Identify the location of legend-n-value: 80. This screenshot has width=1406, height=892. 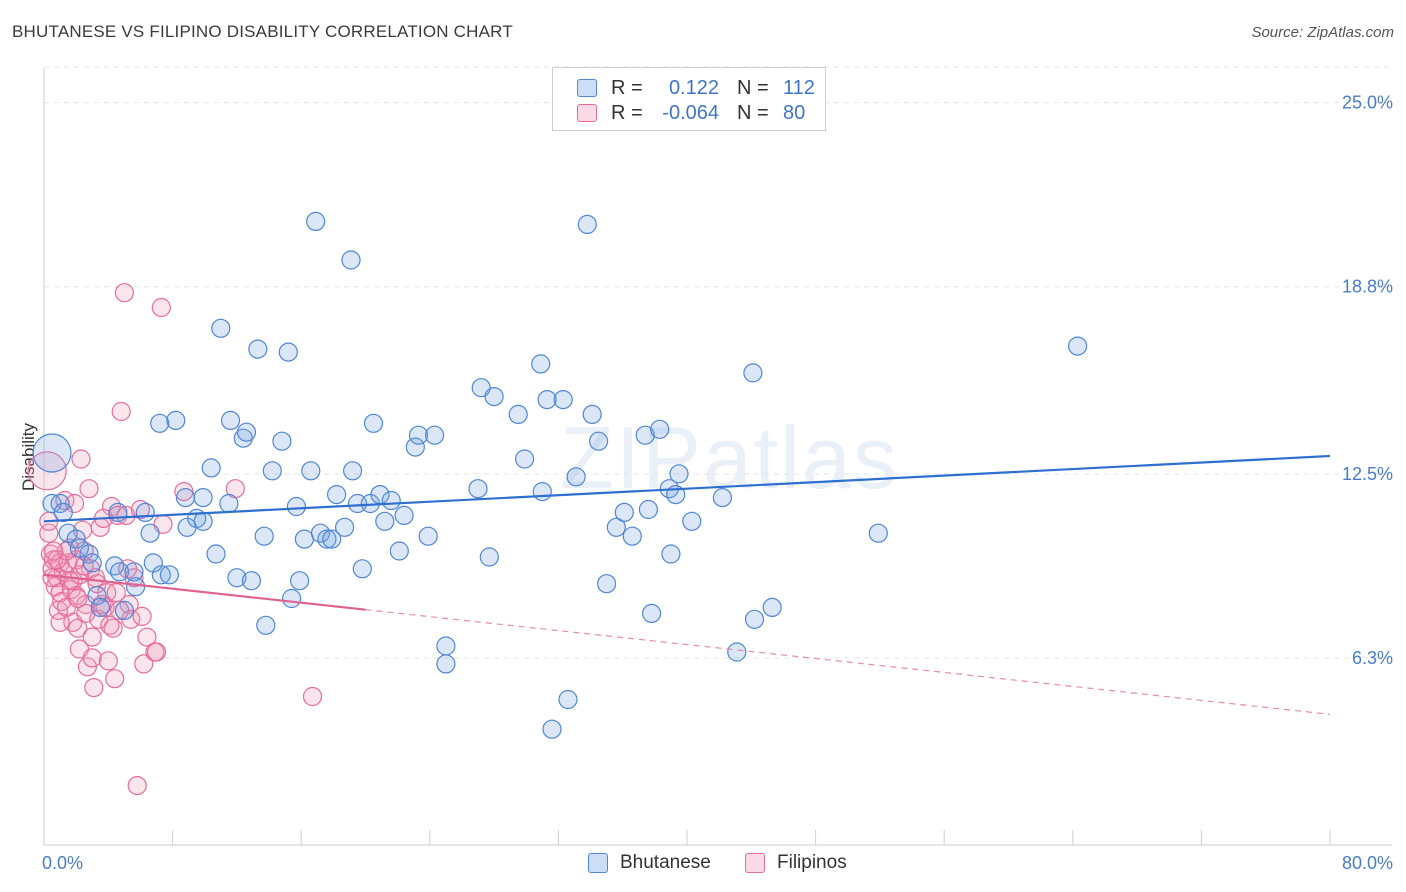
(794, 112).